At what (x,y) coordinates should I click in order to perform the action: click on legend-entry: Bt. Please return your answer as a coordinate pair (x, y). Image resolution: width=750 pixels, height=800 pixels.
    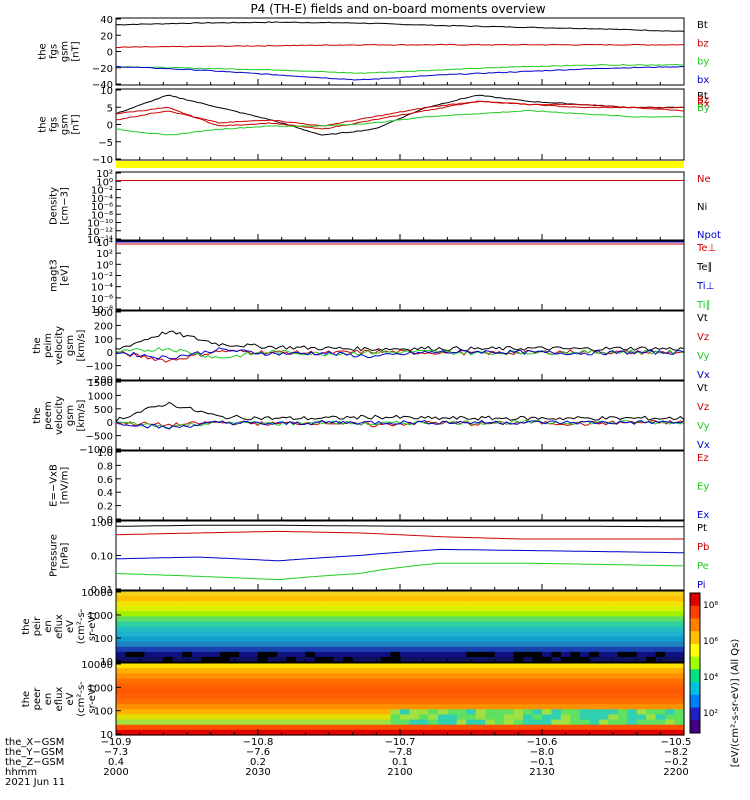
    Looking at the image, I should click on (702, 96).